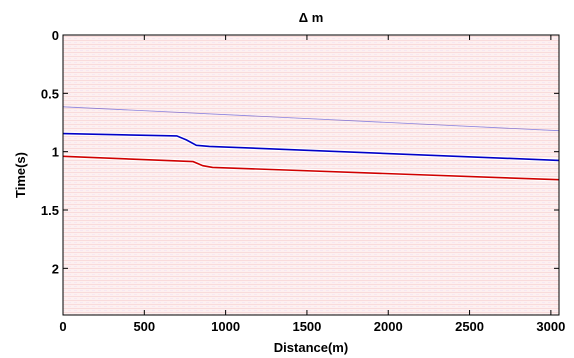 The image size is (574, 358). I want to click on y-tick-label: 1, so click(55, 152).